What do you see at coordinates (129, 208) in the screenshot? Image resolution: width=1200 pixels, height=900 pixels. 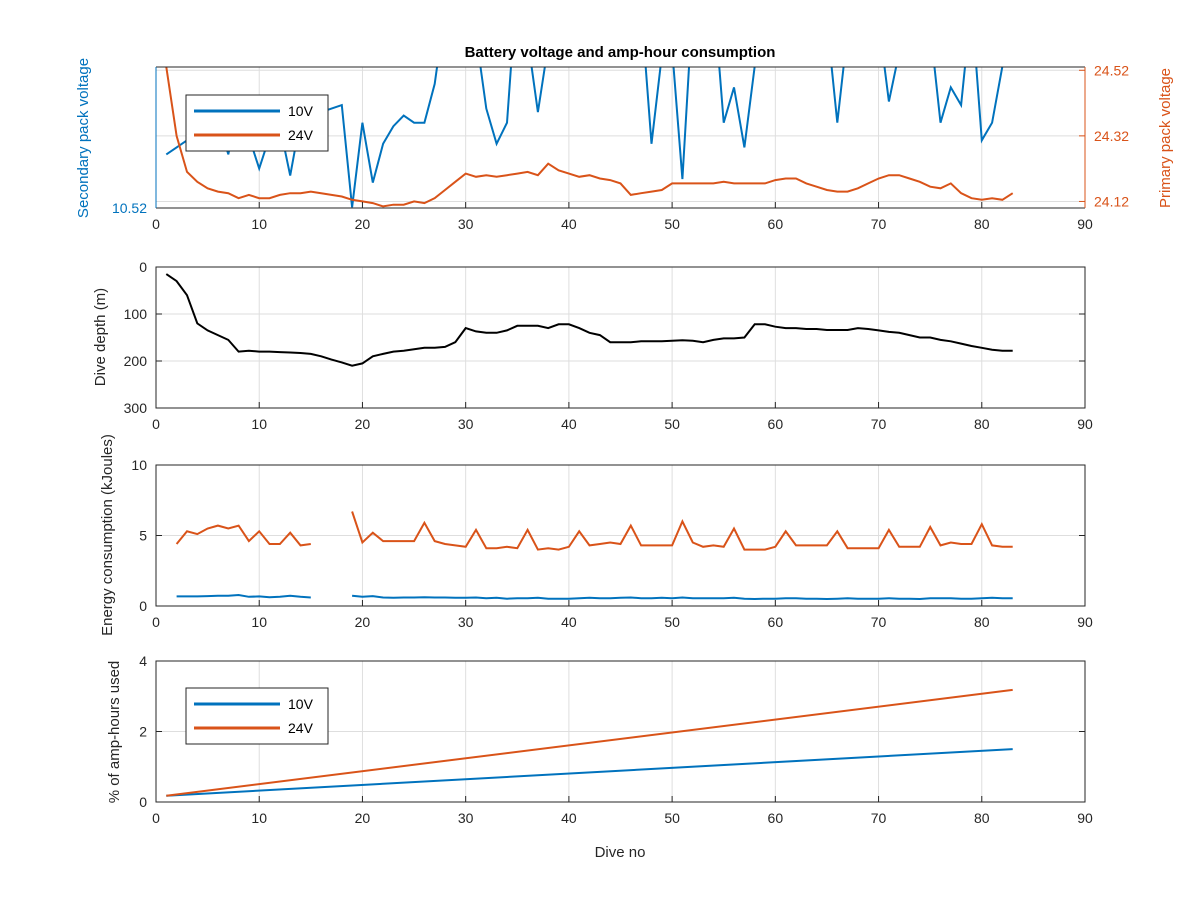 I see `y-left-tick-label: 10.52` at bounding box center [129, 208].